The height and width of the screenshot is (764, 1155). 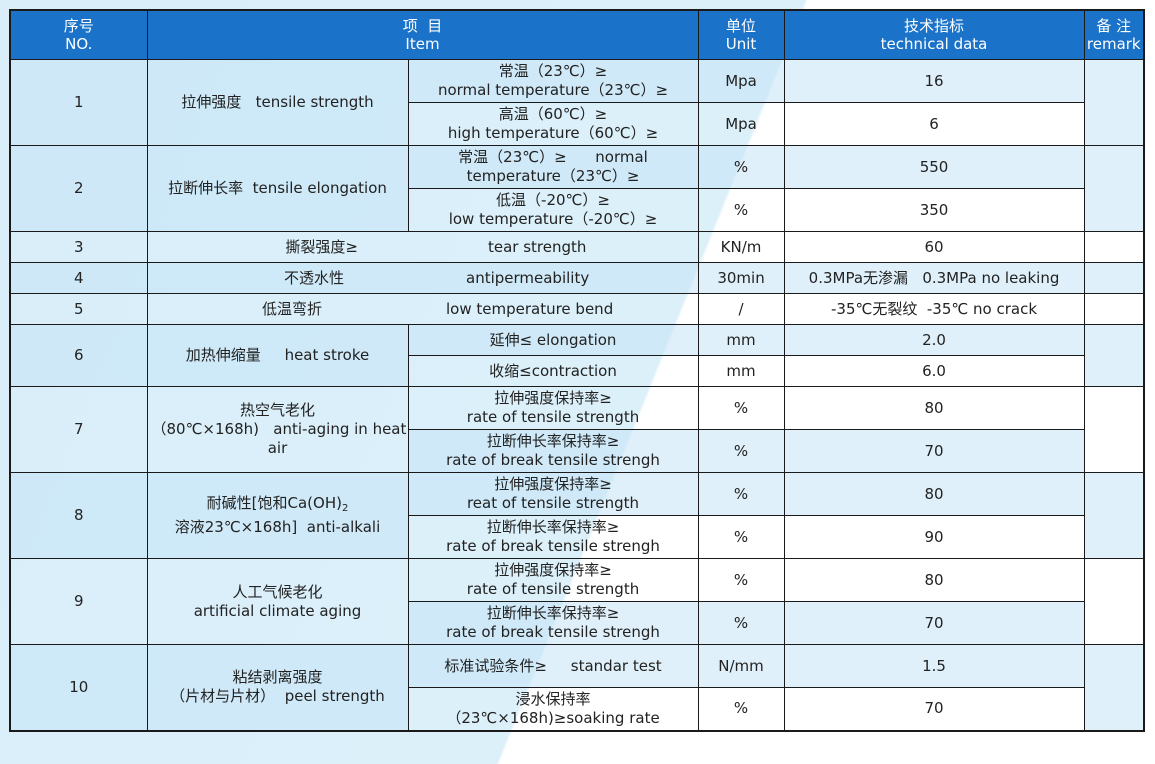 I want to click on row-subitem: 浸水保持率 （23℃×168h)≥soaking rate, so click(x=553, y=709).